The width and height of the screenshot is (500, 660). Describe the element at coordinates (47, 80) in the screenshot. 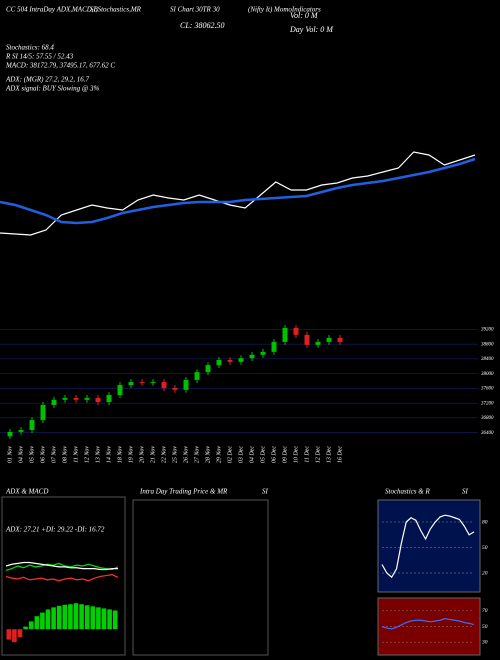

I see `annotation: ADX: (MGR) 27.2, 29.2, 16.7` at that location.